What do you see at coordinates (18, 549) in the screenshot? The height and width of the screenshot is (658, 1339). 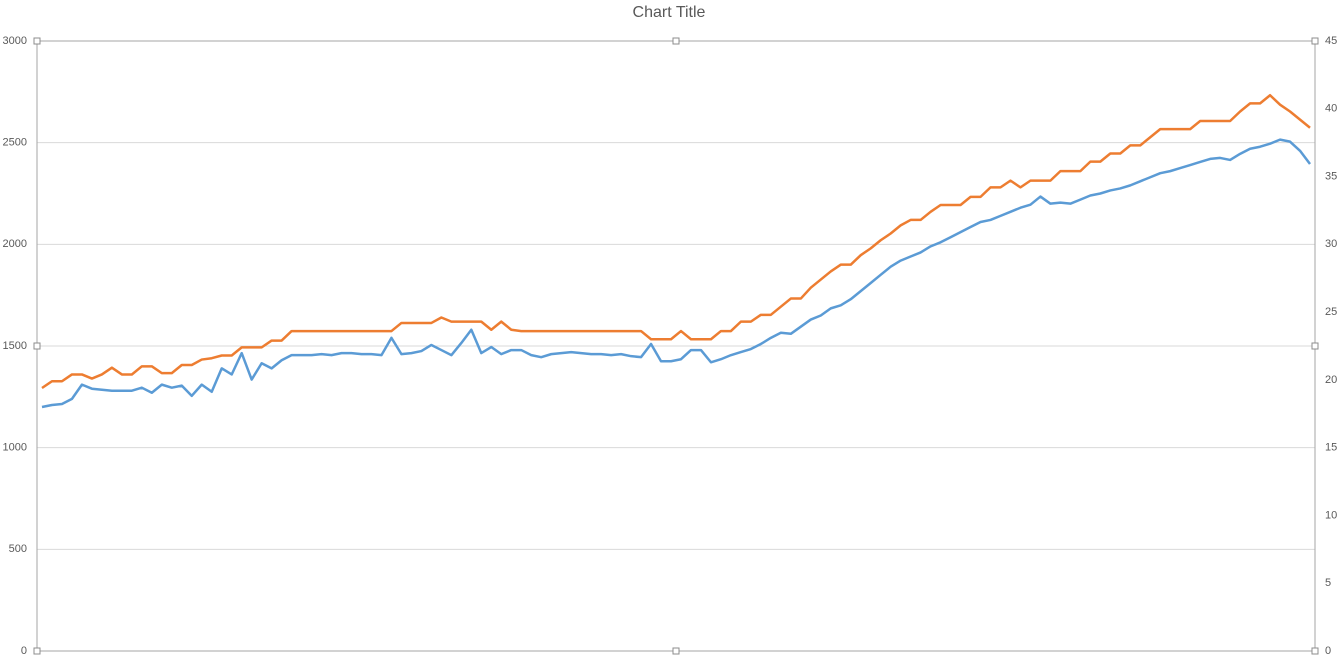 I see `y-tick-label: 500` at bounding box center [18, 549].